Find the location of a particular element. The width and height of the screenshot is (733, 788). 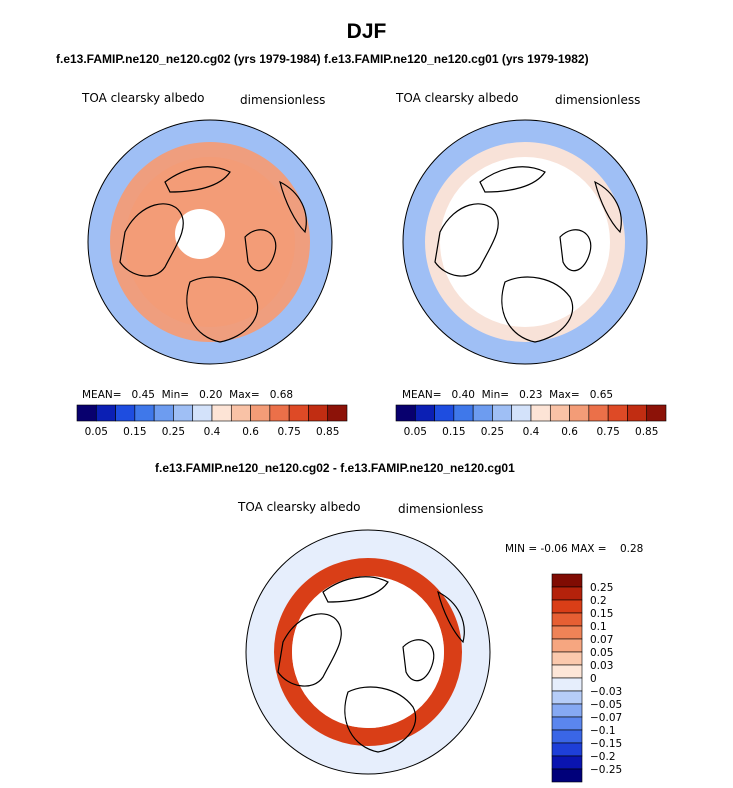

panel2-max-label: Max= is located at coordinates (564, 395).